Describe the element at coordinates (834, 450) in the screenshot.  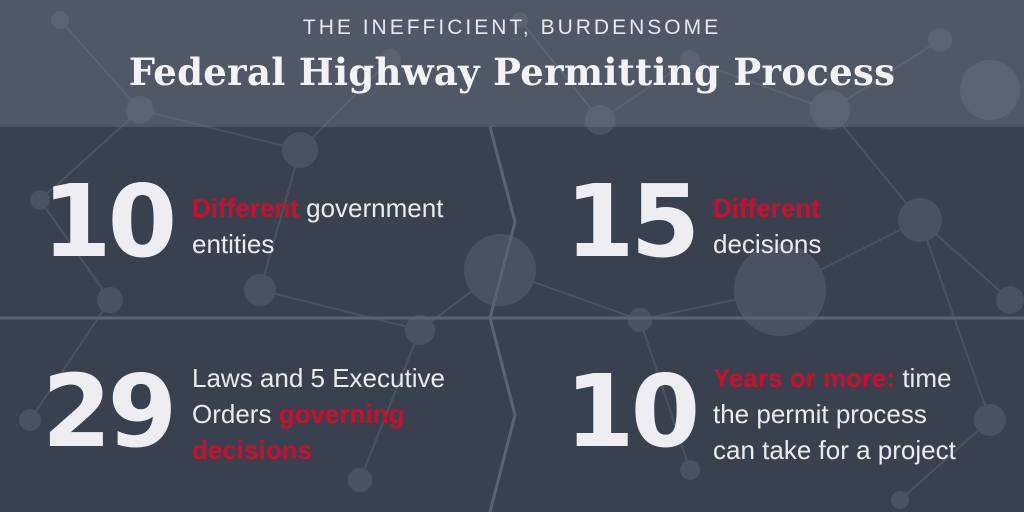
I see `stat-text-c: can take for a project` at that location.